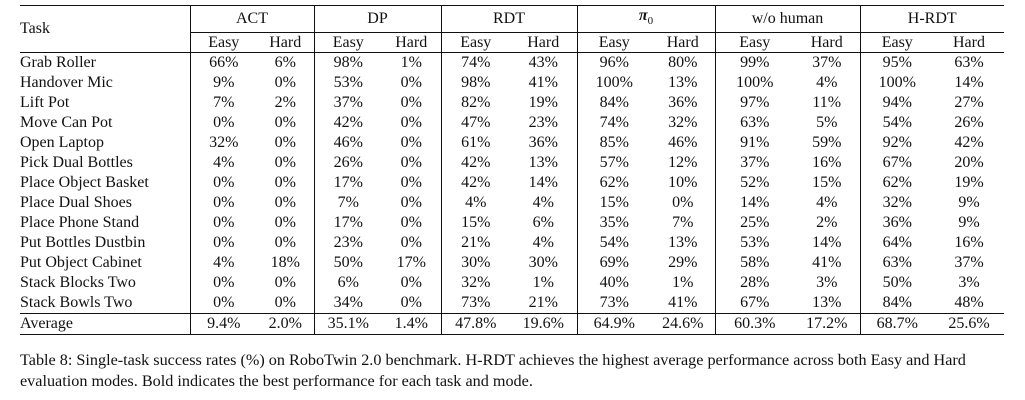  I want to click on hard-score-cell: 4%, so click(827, 83).